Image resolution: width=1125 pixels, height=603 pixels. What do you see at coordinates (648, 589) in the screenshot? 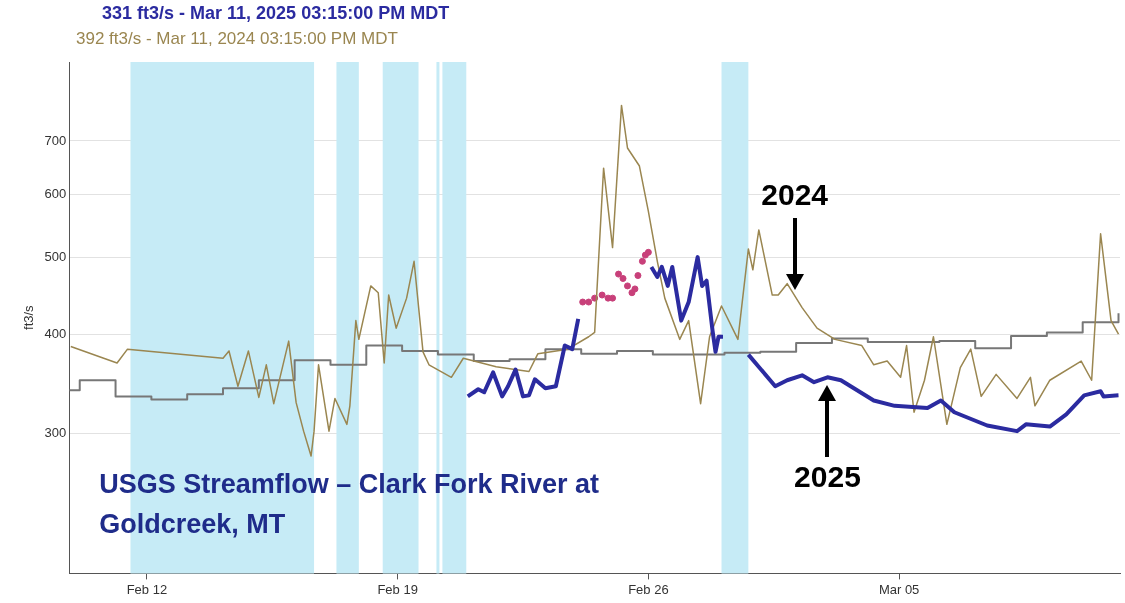
I see `x-tick-label: Feb 26` at bounding box center [648, 589].